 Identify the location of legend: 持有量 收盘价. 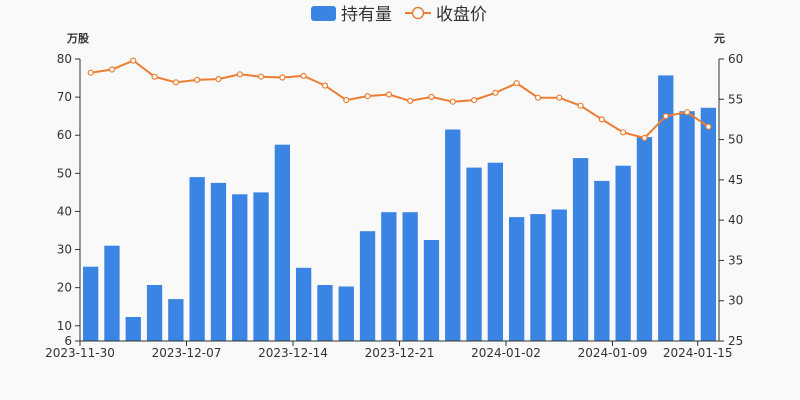
(399, 15).